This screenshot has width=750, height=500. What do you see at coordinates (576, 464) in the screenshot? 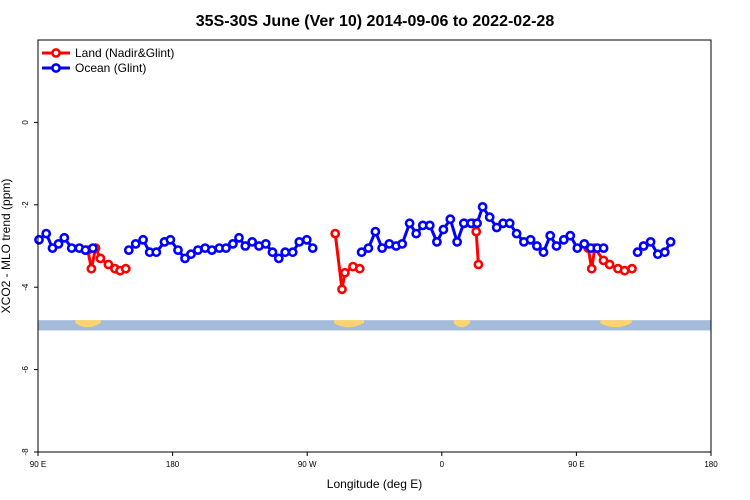
I see `x-tick-label-4: 90 E` at bounding box center [576, 464].